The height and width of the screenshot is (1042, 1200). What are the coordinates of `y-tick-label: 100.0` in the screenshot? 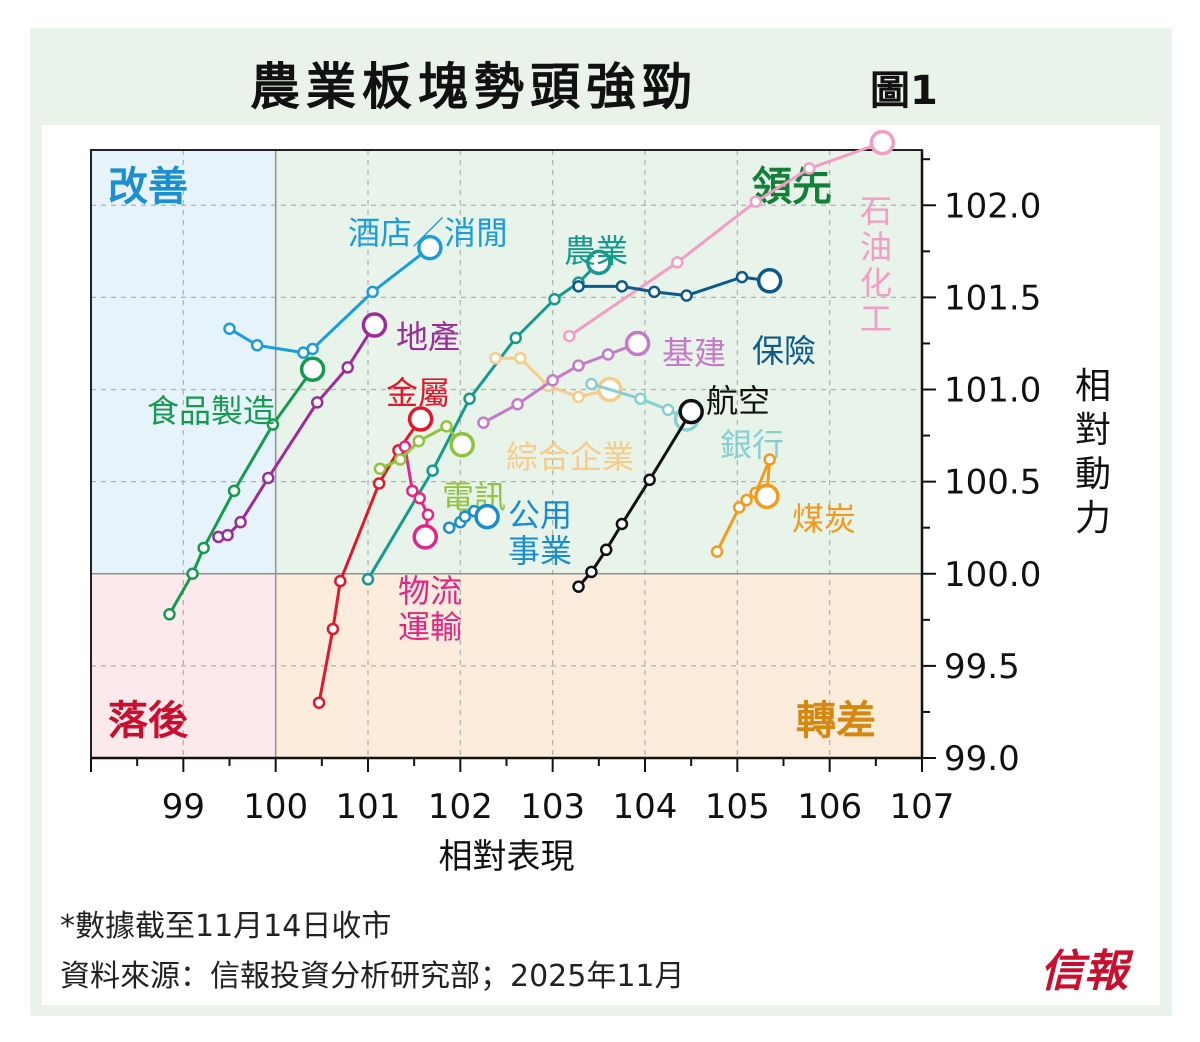 It's located at (992, 575).